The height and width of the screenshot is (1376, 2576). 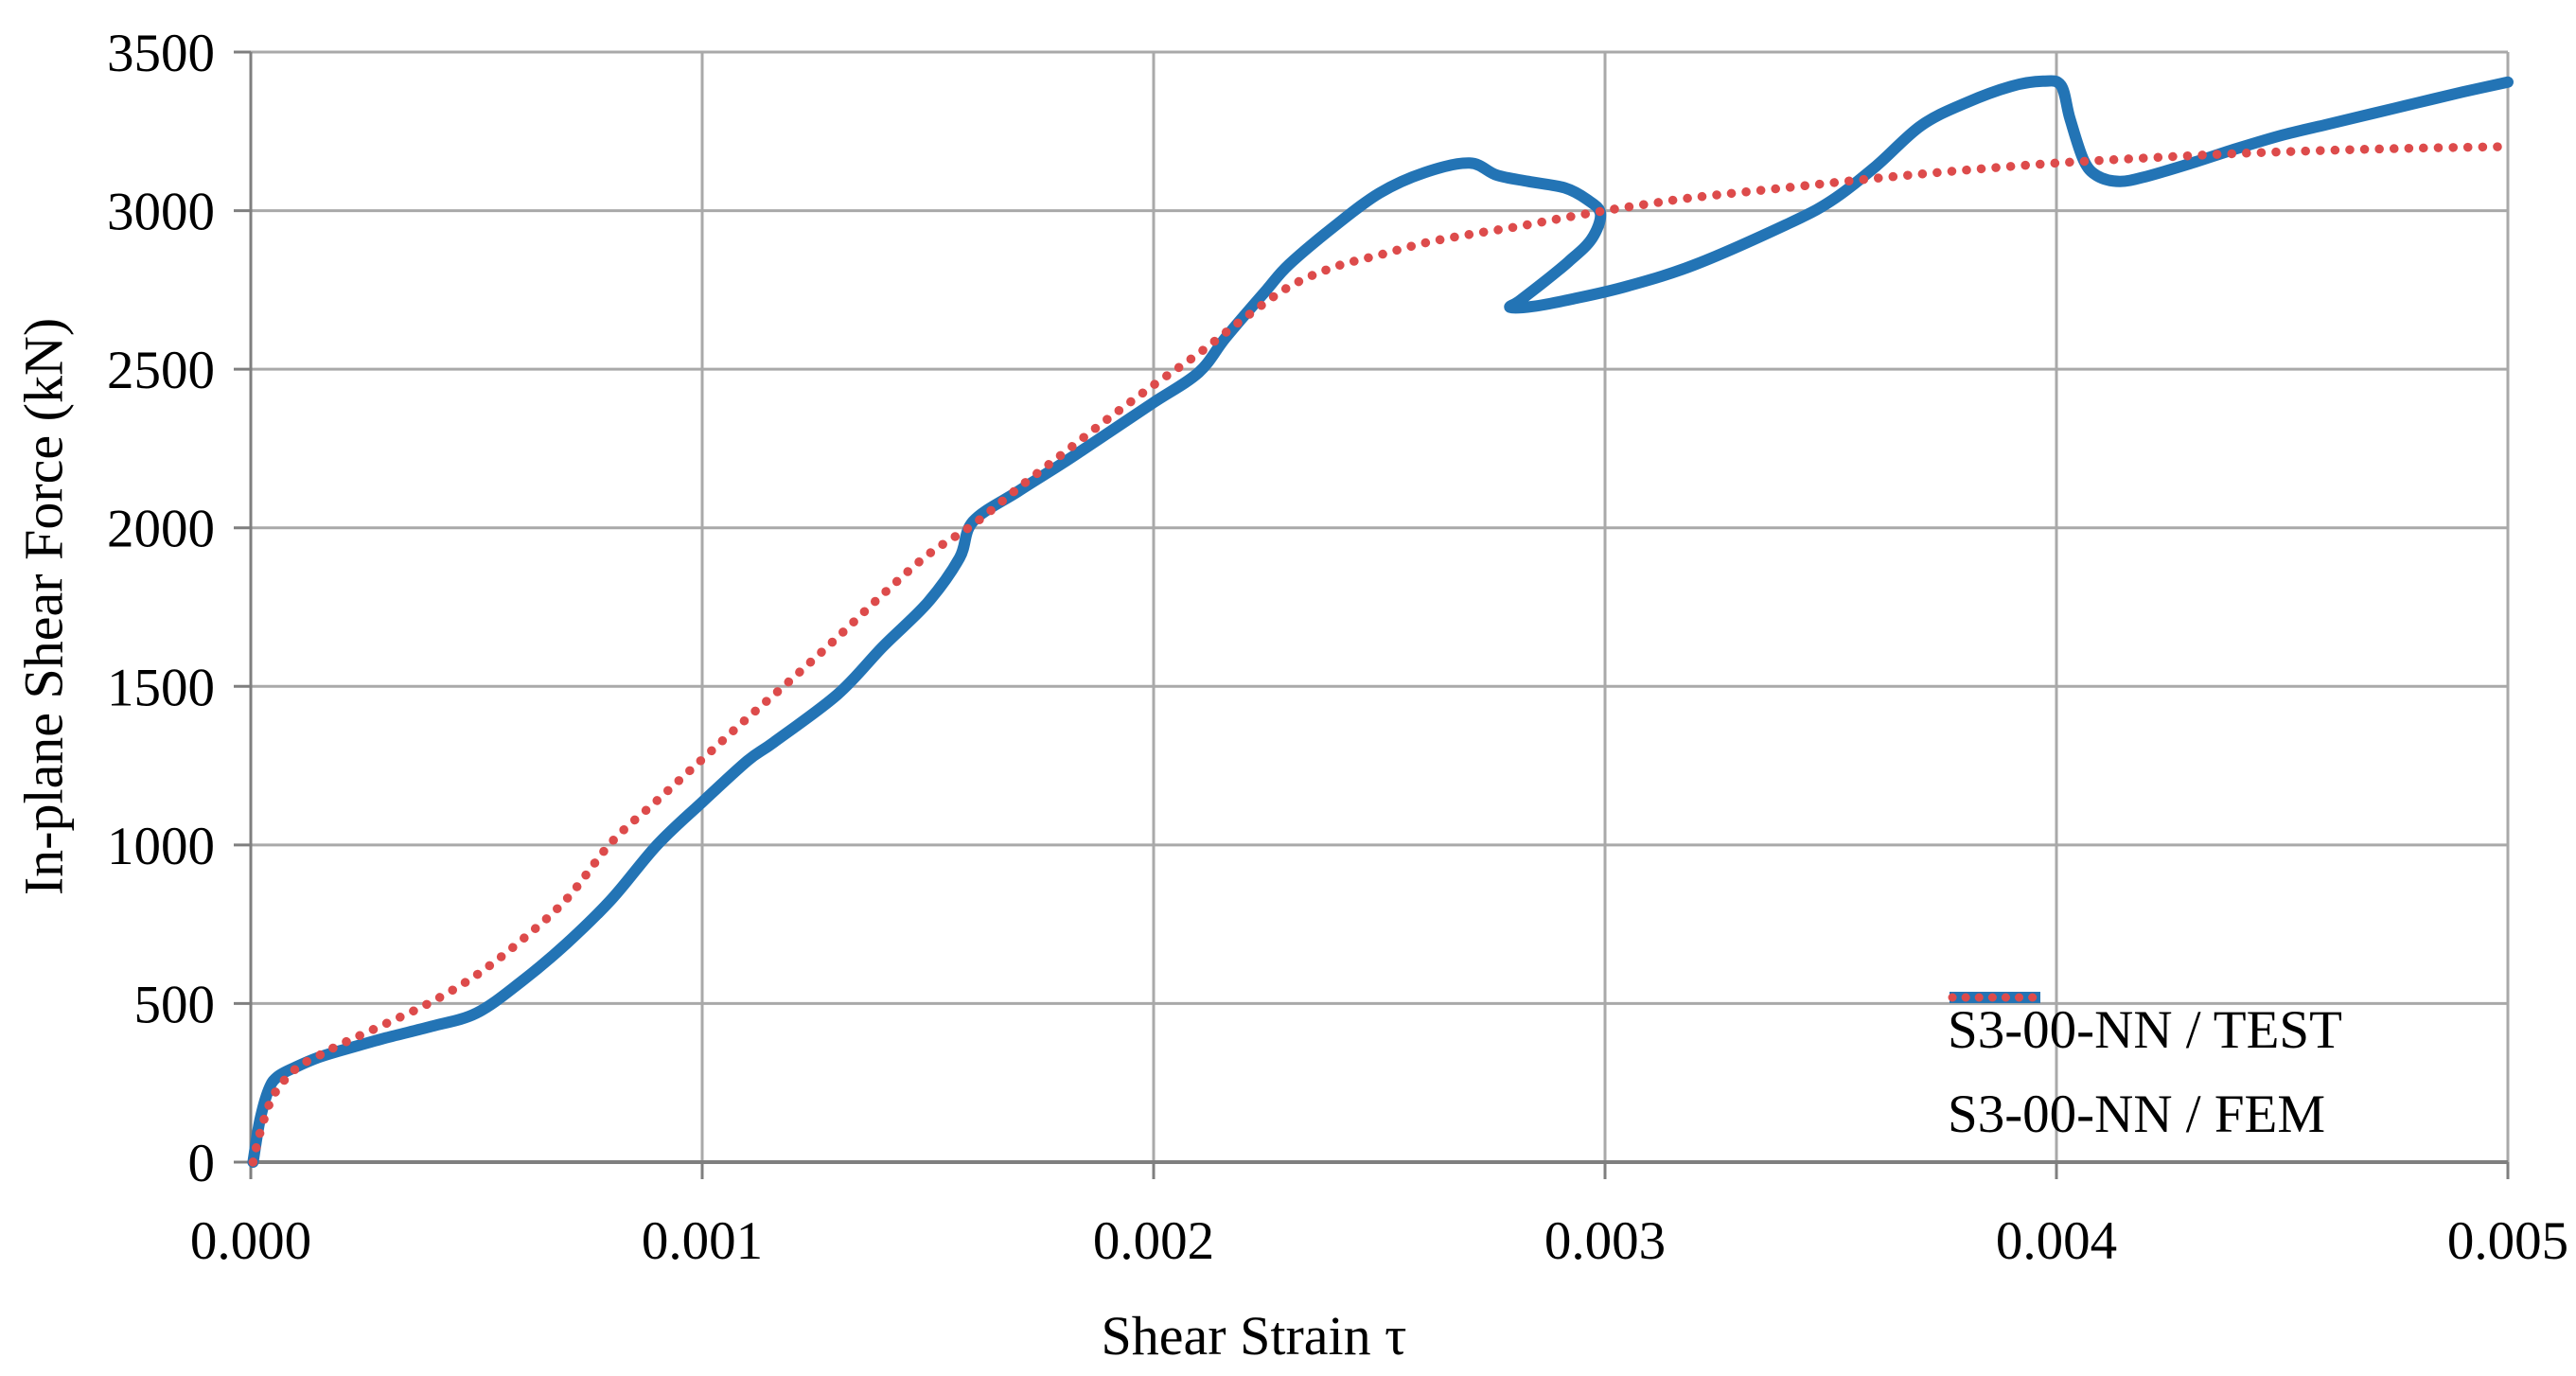 What do you see at coordinates (161, 846) in the screenshot?
I see `y-tick-label: 1000` at bounding box center [161, 846].